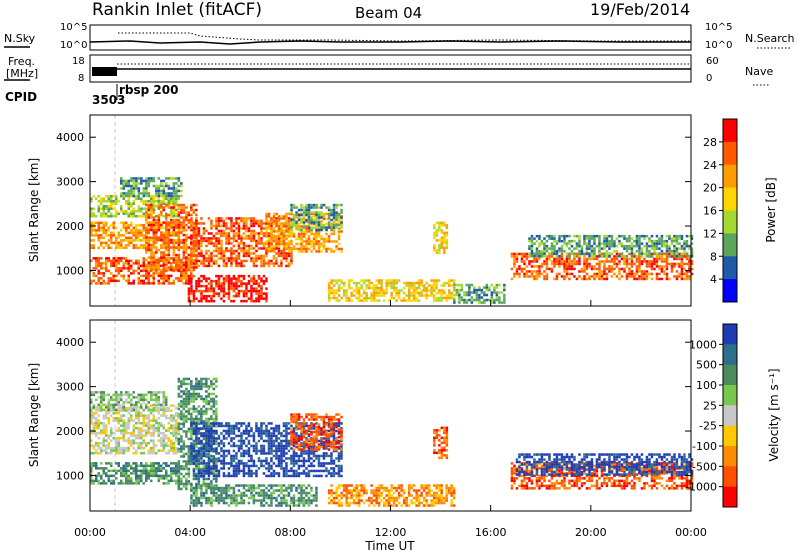  I want to click on x-tick-label: 12:00, so click(391, 532).